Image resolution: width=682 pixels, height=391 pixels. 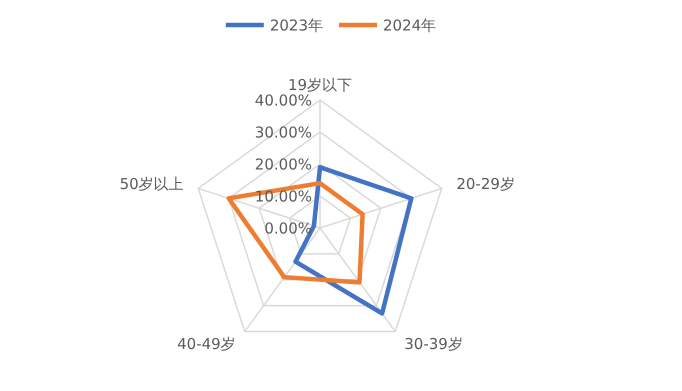 What do you see at coordinates (485, 183) in the screenshot?
I see `spoke-label: 20-29岁` at bounding box center [485, 183].